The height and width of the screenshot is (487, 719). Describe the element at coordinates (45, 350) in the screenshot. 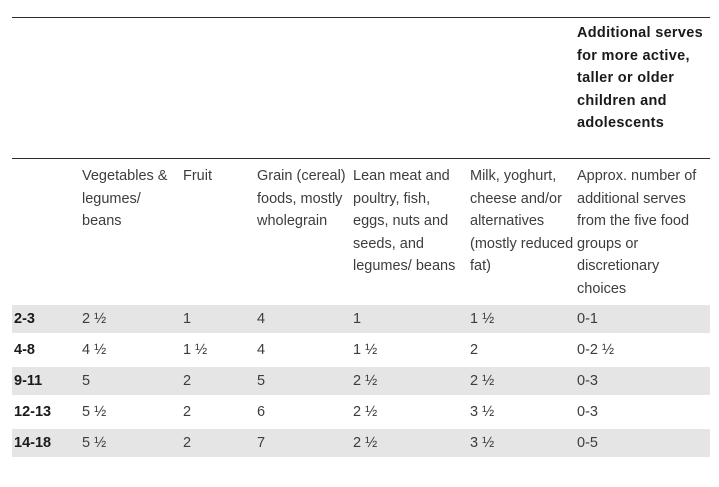

I see `age-group-cell: 4-8` at that location.